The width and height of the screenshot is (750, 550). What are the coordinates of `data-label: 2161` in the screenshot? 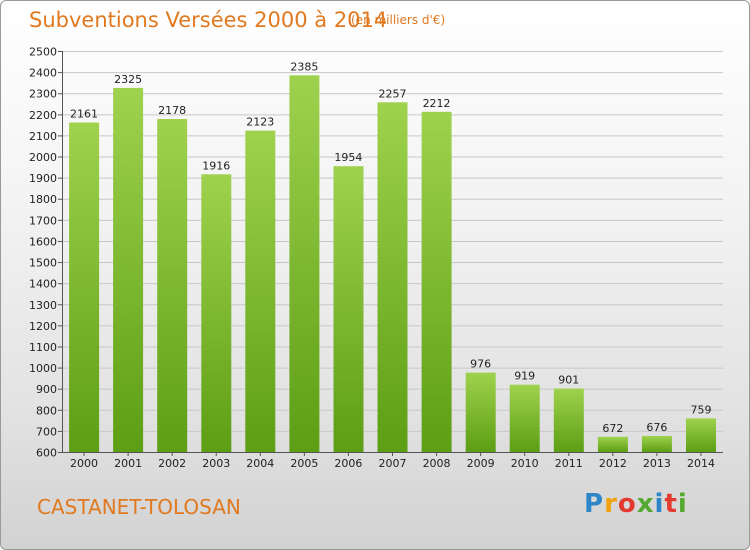 It's located at (84, 114).